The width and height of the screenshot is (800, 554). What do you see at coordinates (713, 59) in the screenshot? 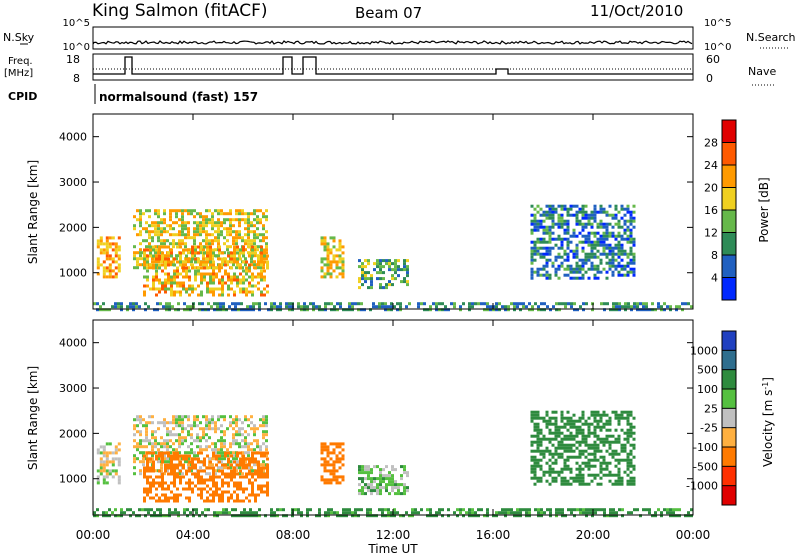
I see `nave-tick-top: 60` at bounding box center [713, 59].